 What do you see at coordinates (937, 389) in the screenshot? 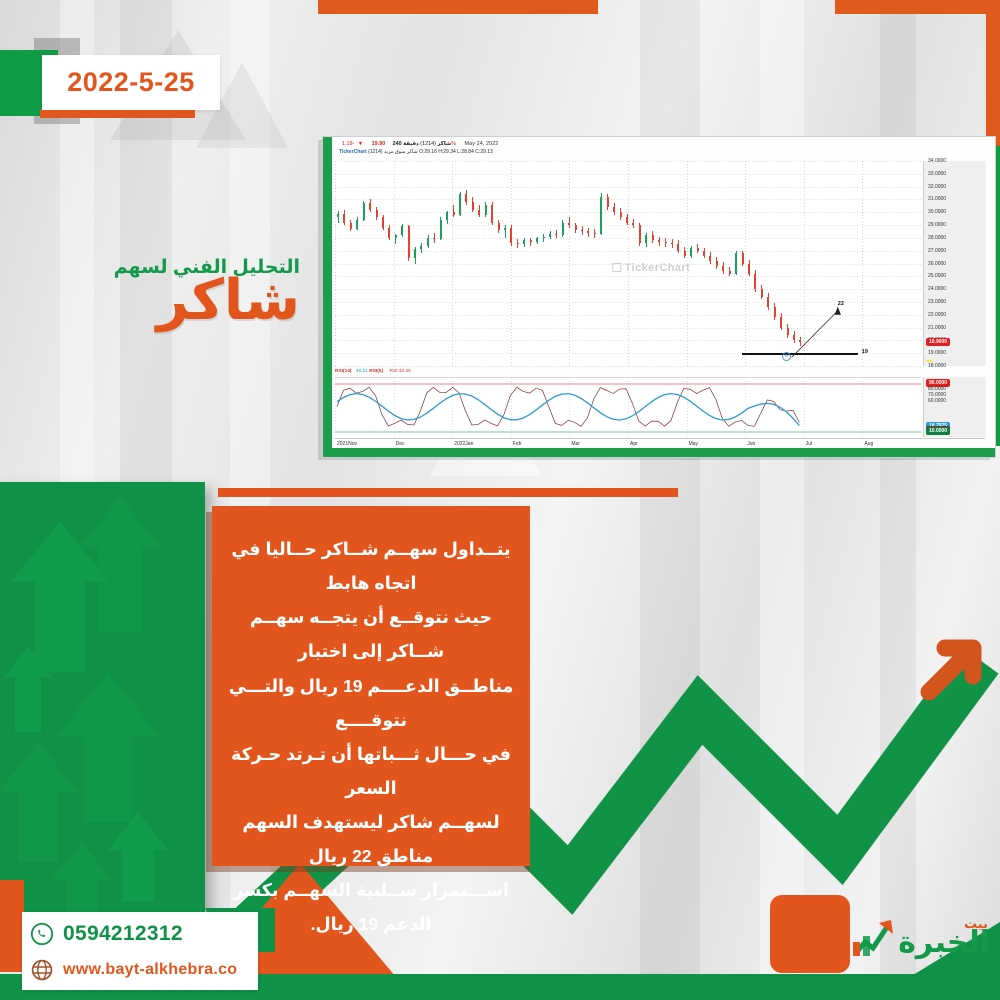
I see `rsi-tick-label: 80.0000` at bounding box center [937, 389].